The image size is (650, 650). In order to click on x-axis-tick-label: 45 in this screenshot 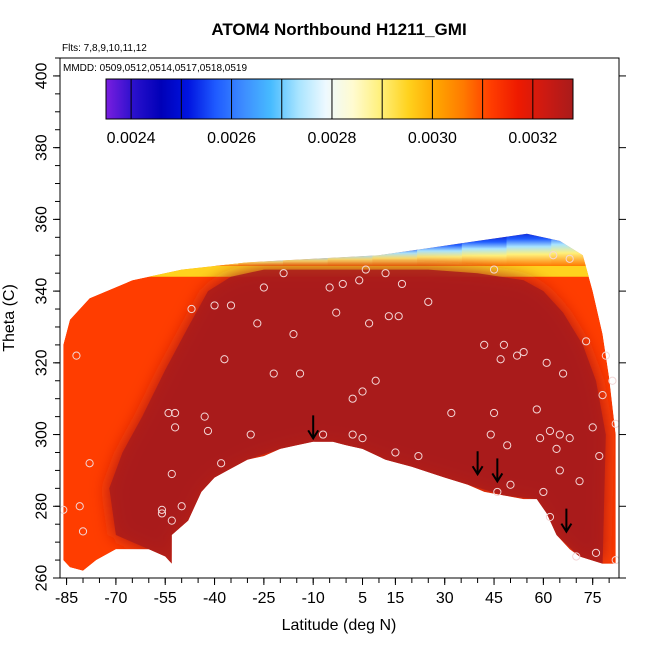, I will do `click(494, 598)`.